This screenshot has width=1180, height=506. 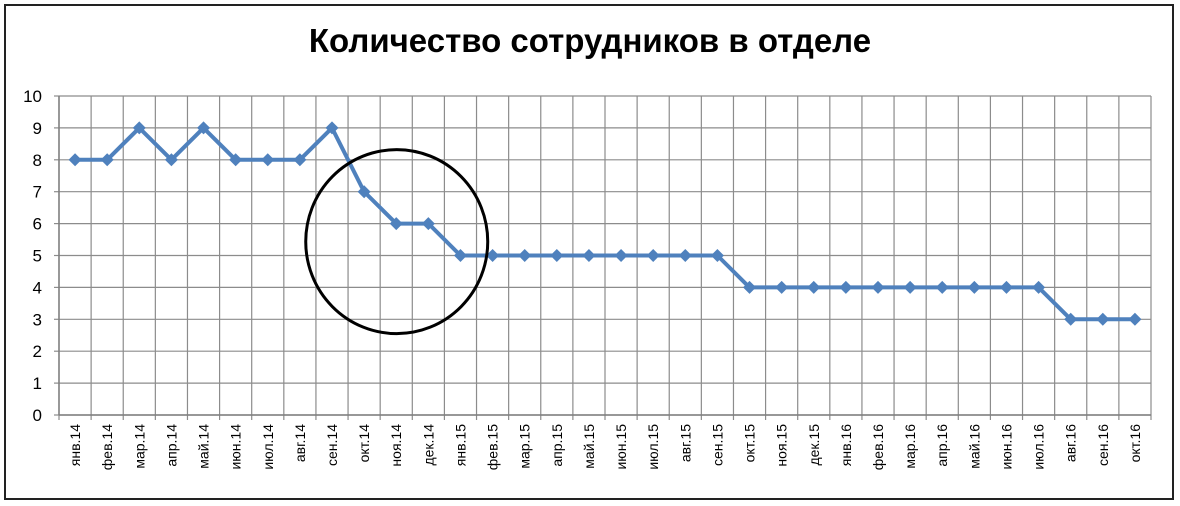 I want to click on x-tick-label: мар.15, so click(x=525, y=446).